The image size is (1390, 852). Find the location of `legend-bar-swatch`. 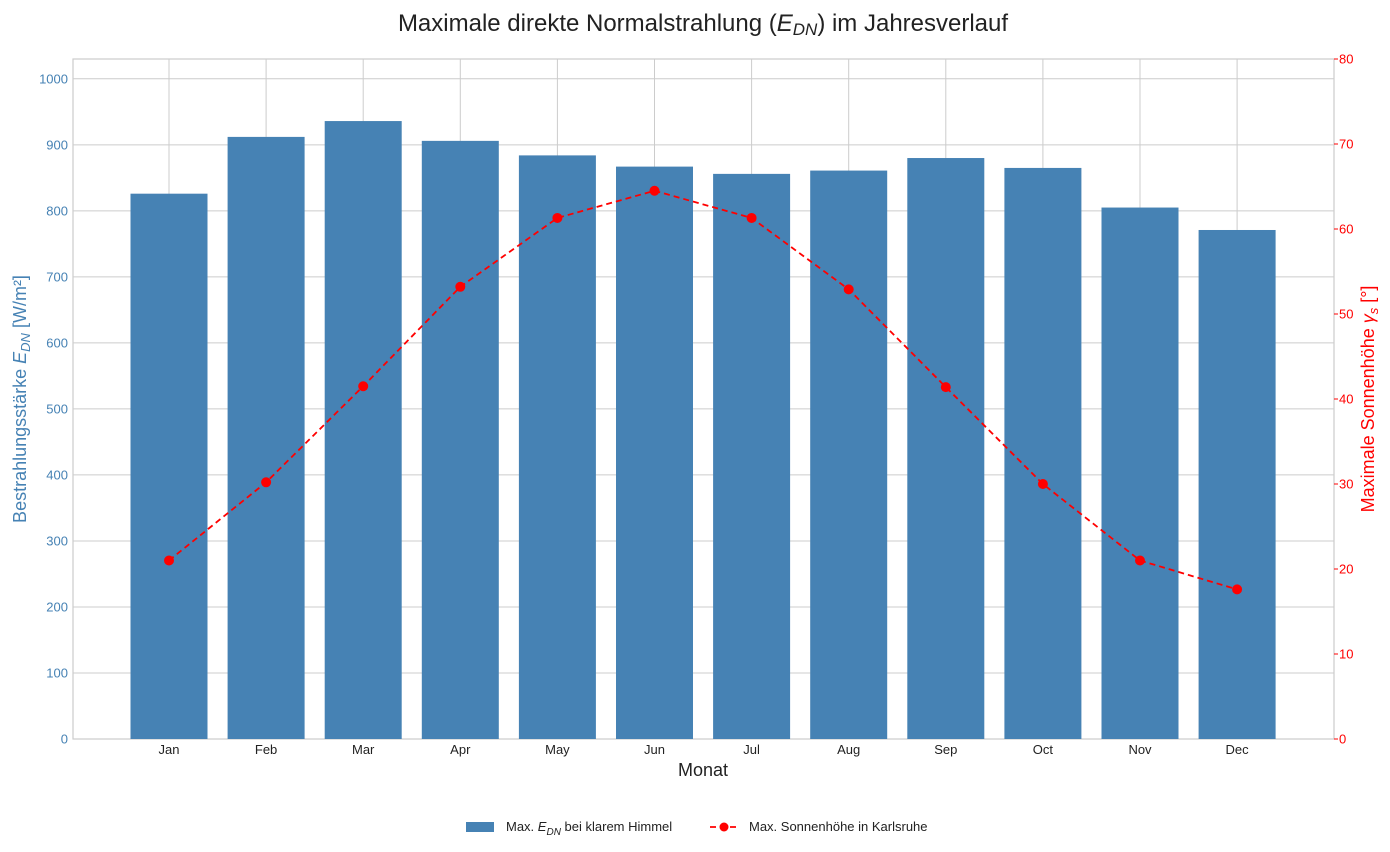

legend-bar-swatch is located at coordinates (480, 827).